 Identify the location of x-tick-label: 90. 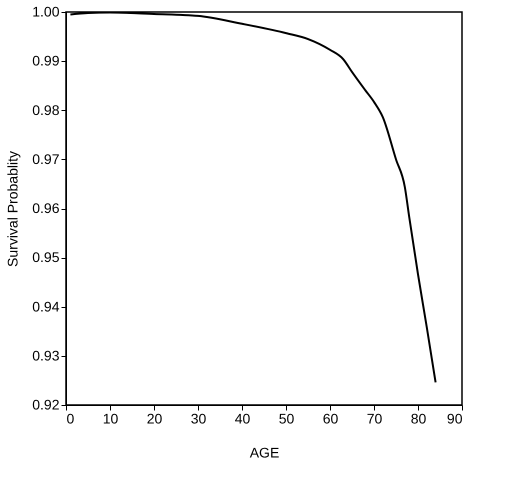
(454, 418).